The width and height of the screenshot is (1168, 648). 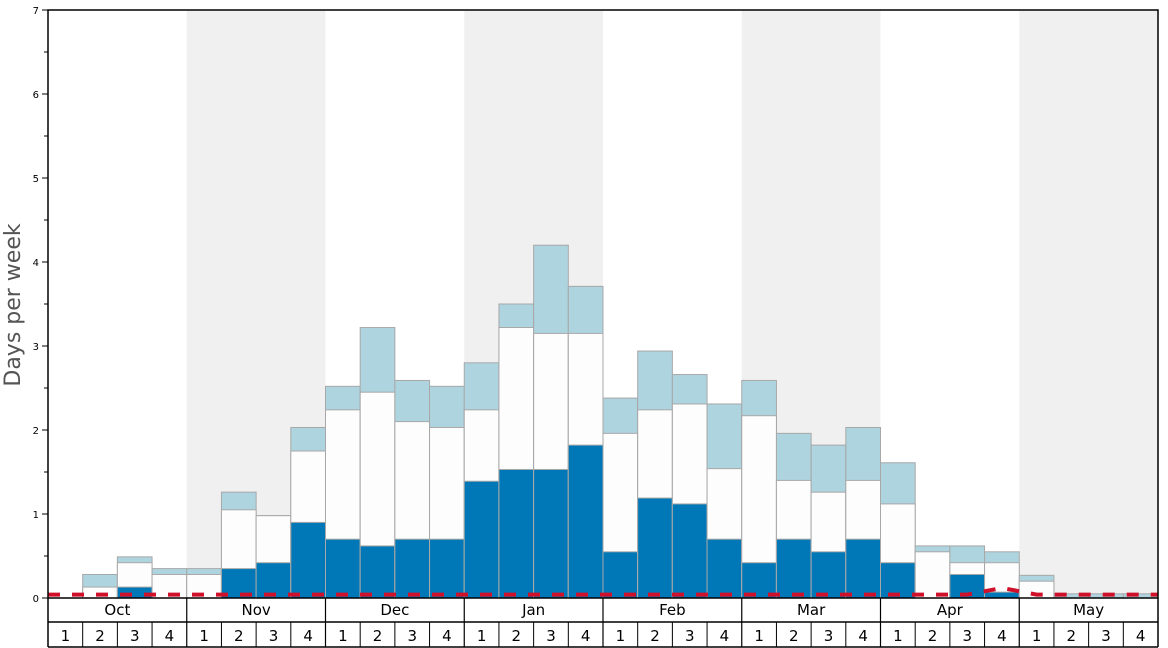 I want to click on average-line, so click(x=603, y=591).